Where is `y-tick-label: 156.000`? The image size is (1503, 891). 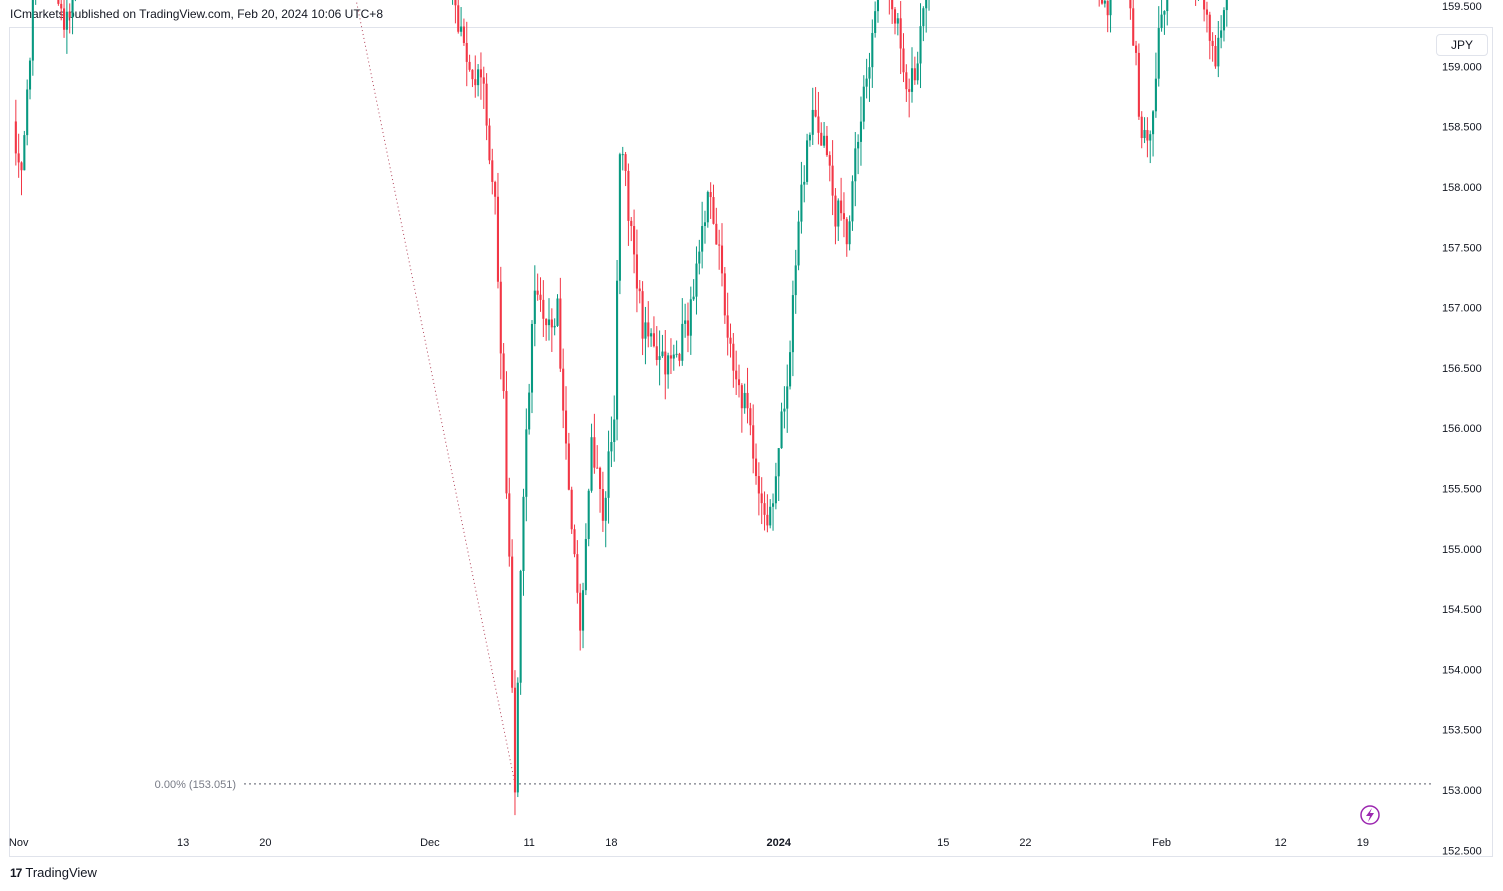
y-tick-label: 156.000 is located at coordinates (1462, 429).